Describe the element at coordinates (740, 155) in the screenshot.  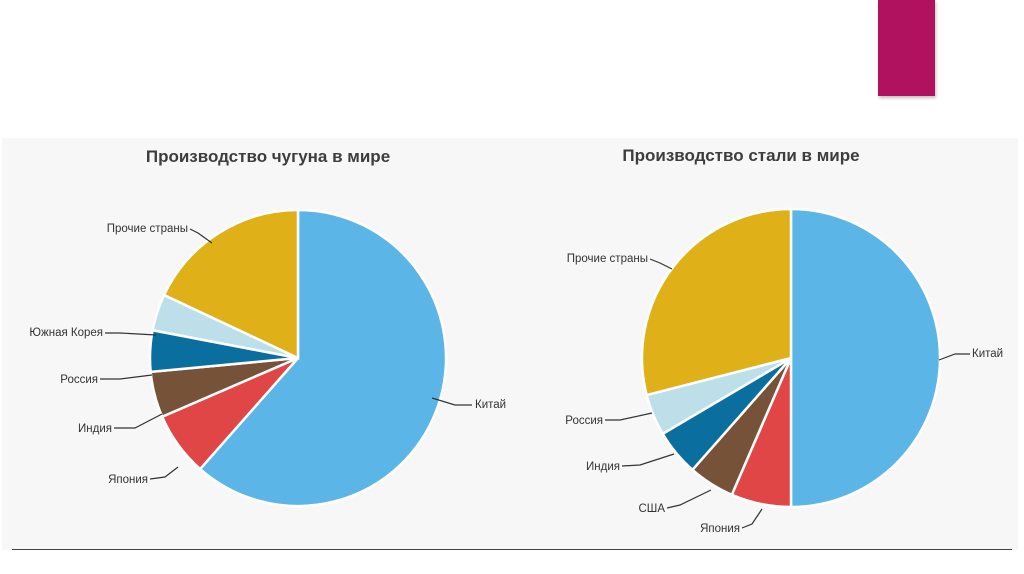
I see `chart-title-steel: Производство стали в мире` at that location.